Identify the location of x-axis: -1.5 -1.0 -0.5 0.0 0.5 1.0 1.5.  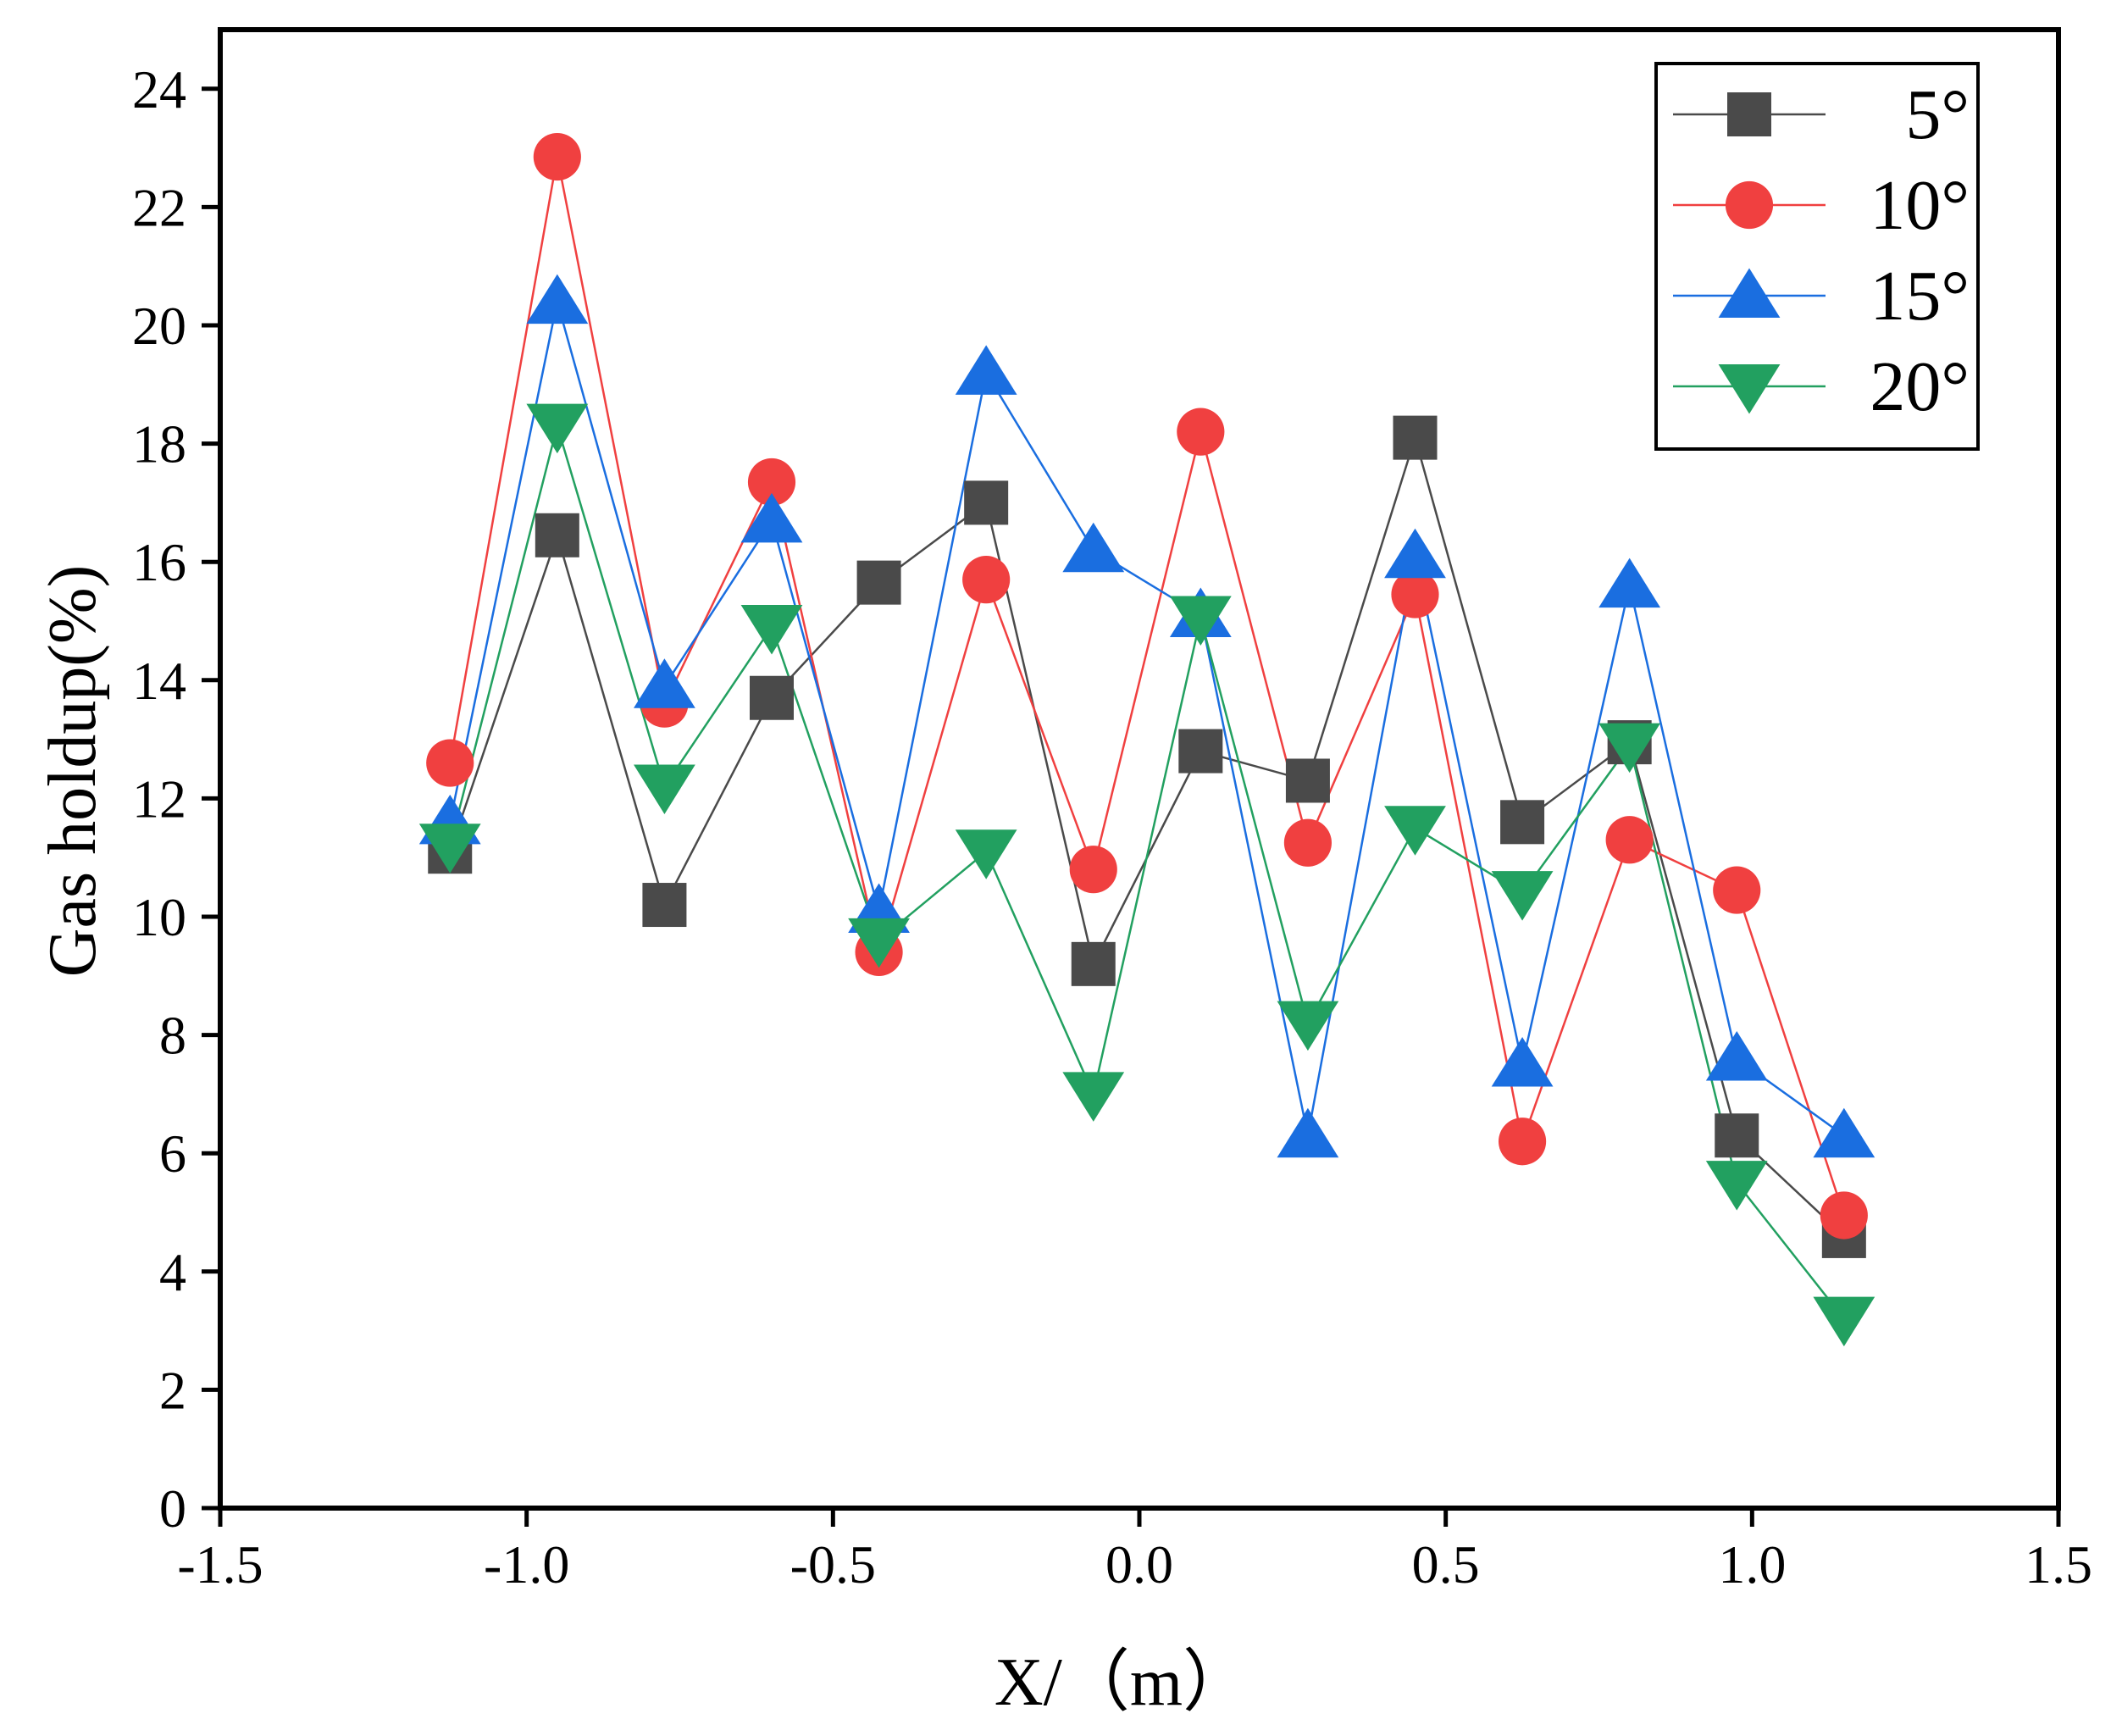
(1134, 1551).